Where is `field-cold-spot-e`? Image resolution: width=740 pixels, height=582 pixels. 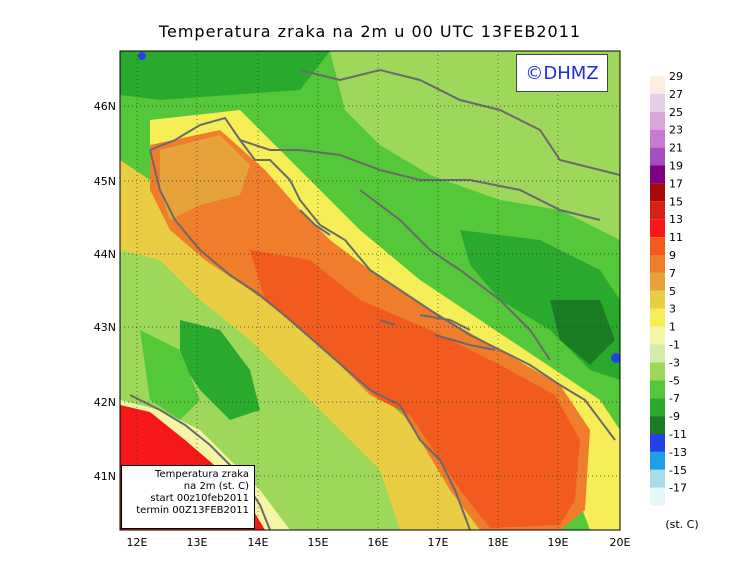
field-cold-spot-e is located at coordinates (615, 358).